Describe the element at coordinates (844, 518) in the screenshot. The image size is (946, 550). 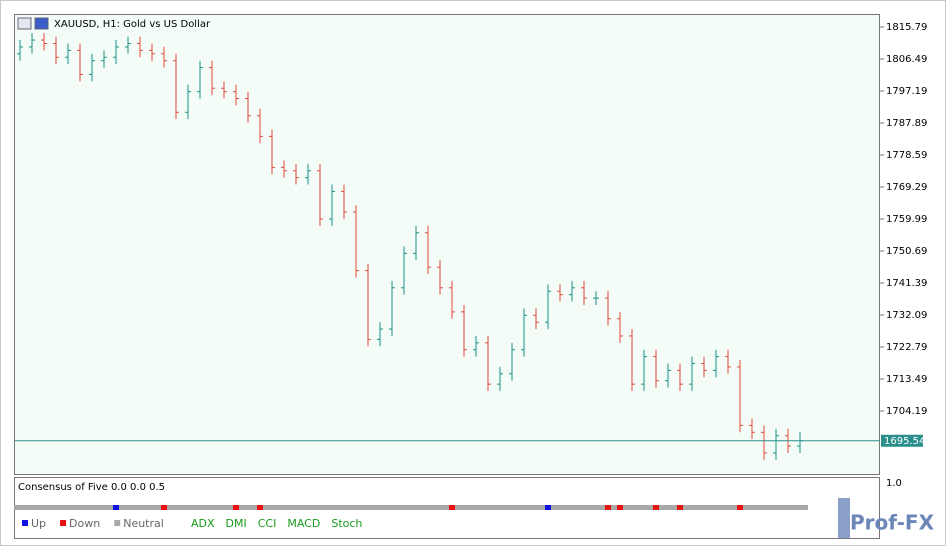
I see `logo-mark` at that location.